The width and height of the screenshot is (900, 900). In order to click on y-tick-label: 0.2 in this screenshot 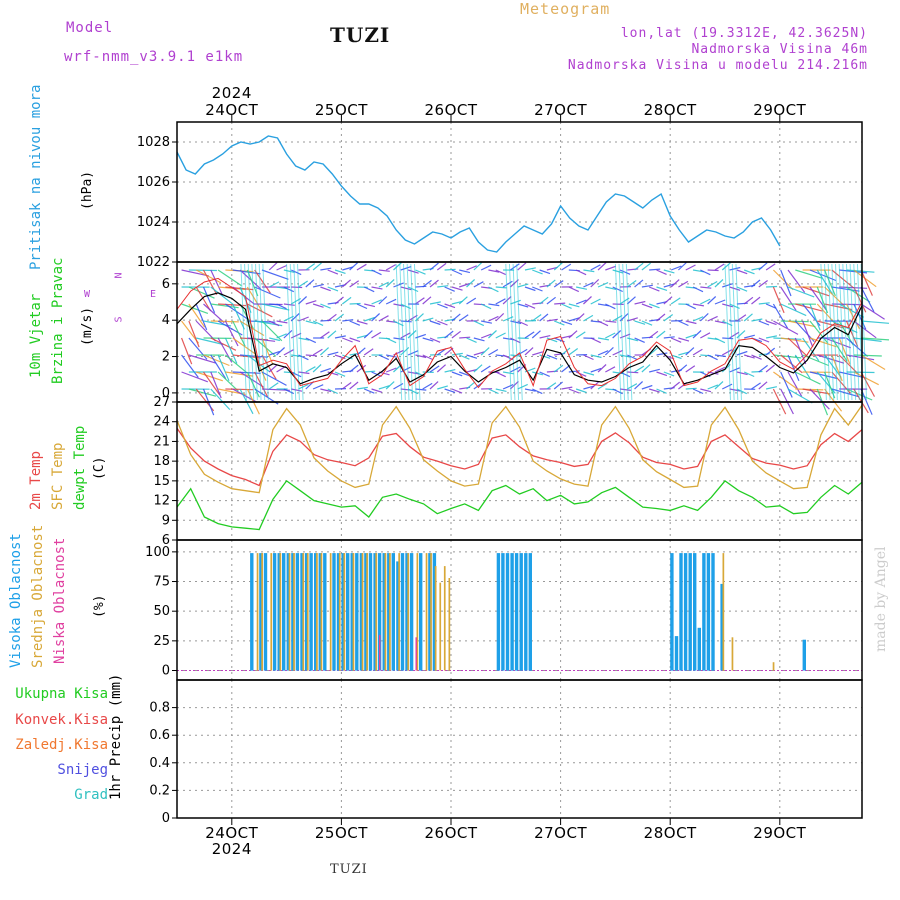, I will do `click(159, 790)`.